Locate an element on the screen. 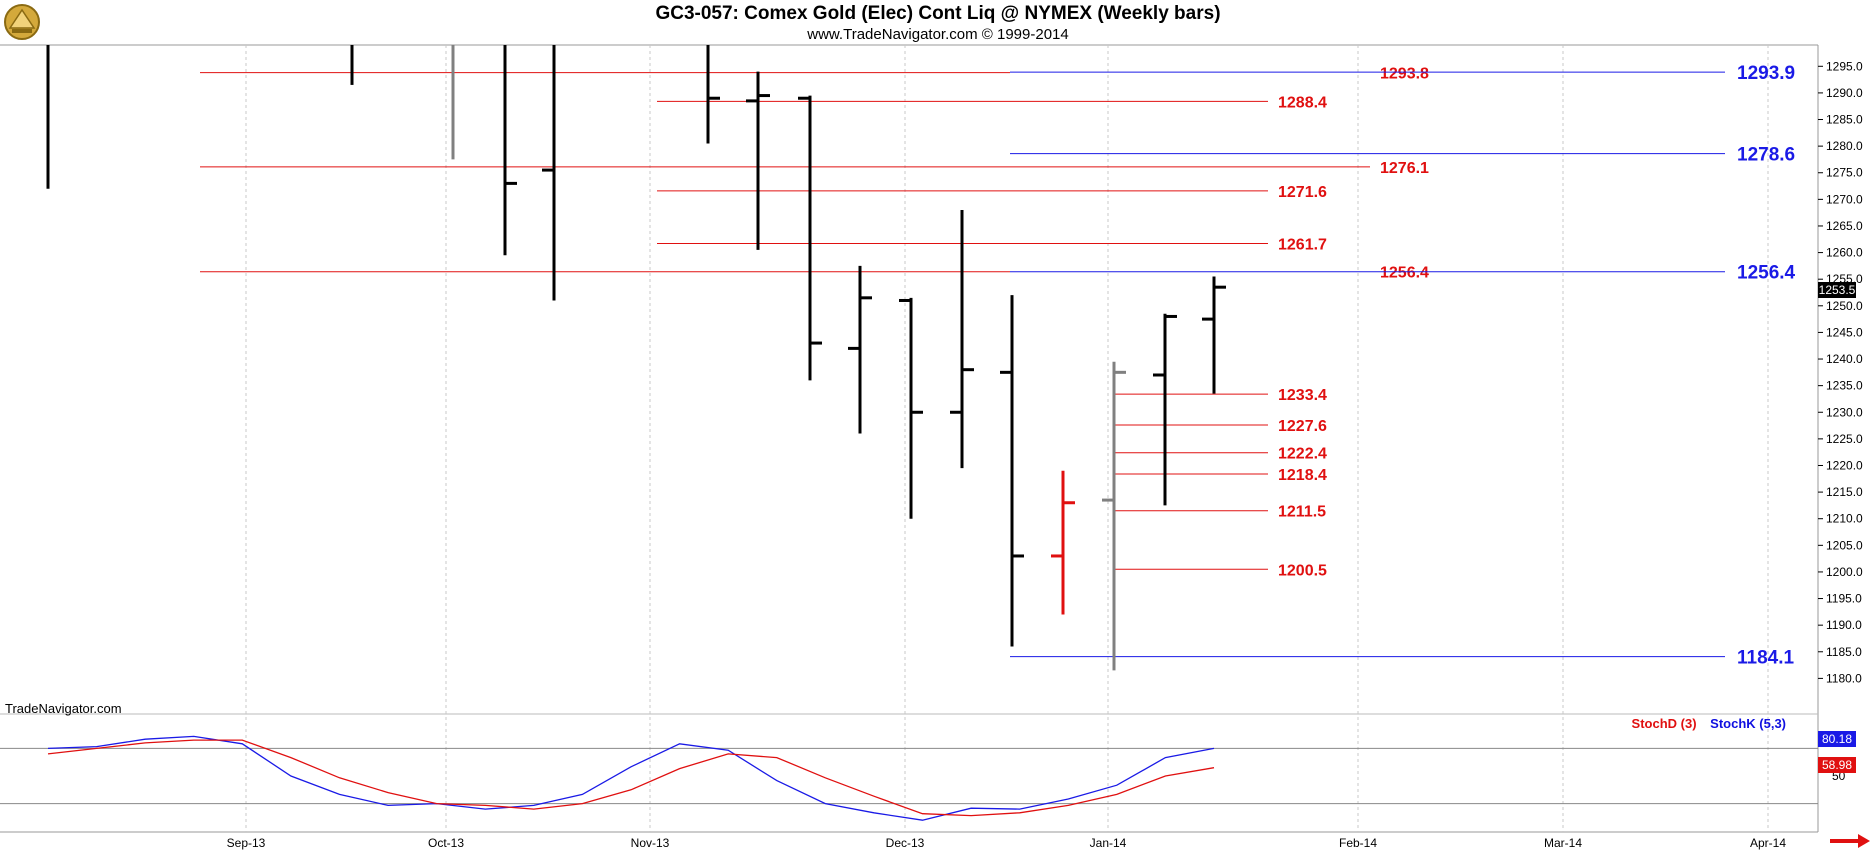  y-tick-label: 1245.0 is located at coordinates (1844, 332).